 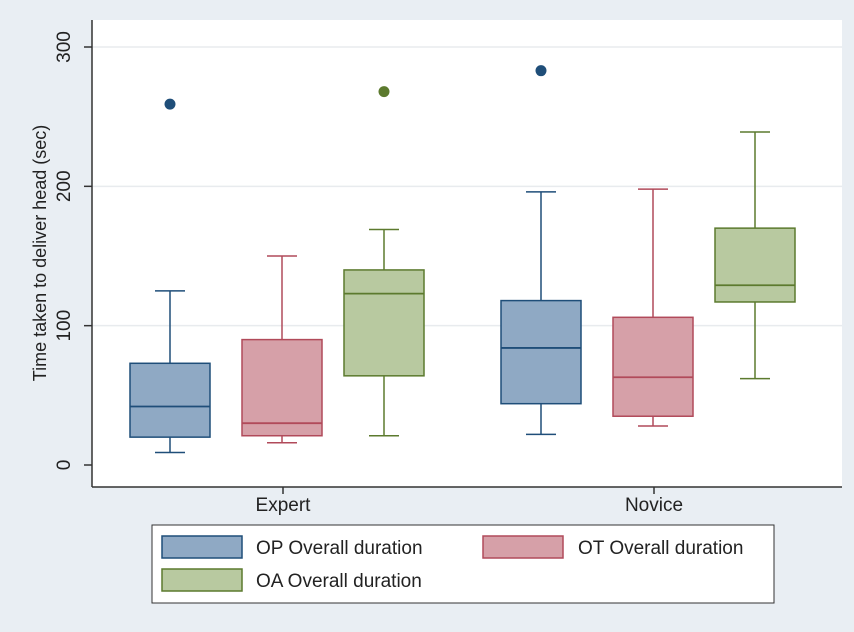 I want to click on box-ot-novice, so click(x=653, y=307).